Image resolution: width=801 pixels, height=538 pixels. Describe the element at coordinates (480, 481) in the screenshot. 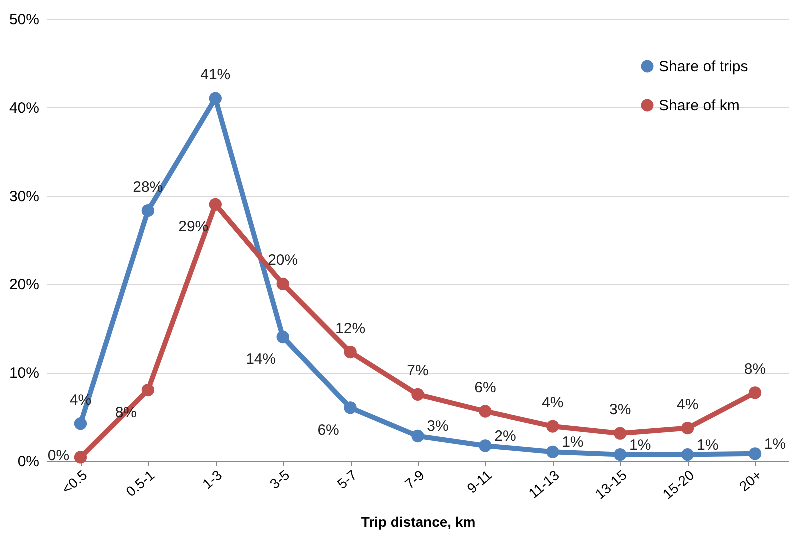

I see `x-tick-label: 9-11` at that location.